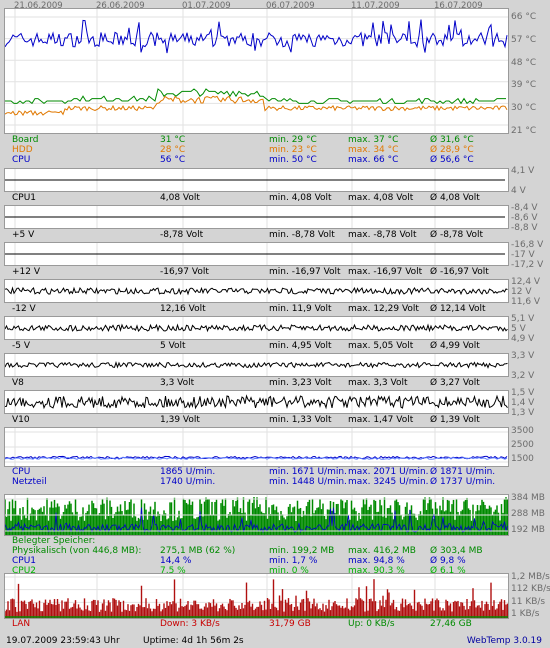 Image resolution: width=550 pixels, height=648 pixels. I want to click on legend-avg: Ø 28,9 °C, so click(452, 150).